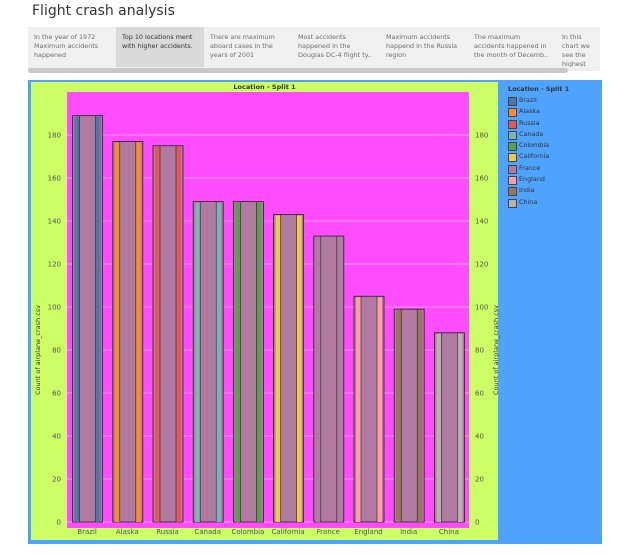 This screenshot has height=554, width=620. What do you see at coordinates (103, 11) in the screenshot?
I see `page-title: Flight crash analysis` at bounding box center [103, 11].